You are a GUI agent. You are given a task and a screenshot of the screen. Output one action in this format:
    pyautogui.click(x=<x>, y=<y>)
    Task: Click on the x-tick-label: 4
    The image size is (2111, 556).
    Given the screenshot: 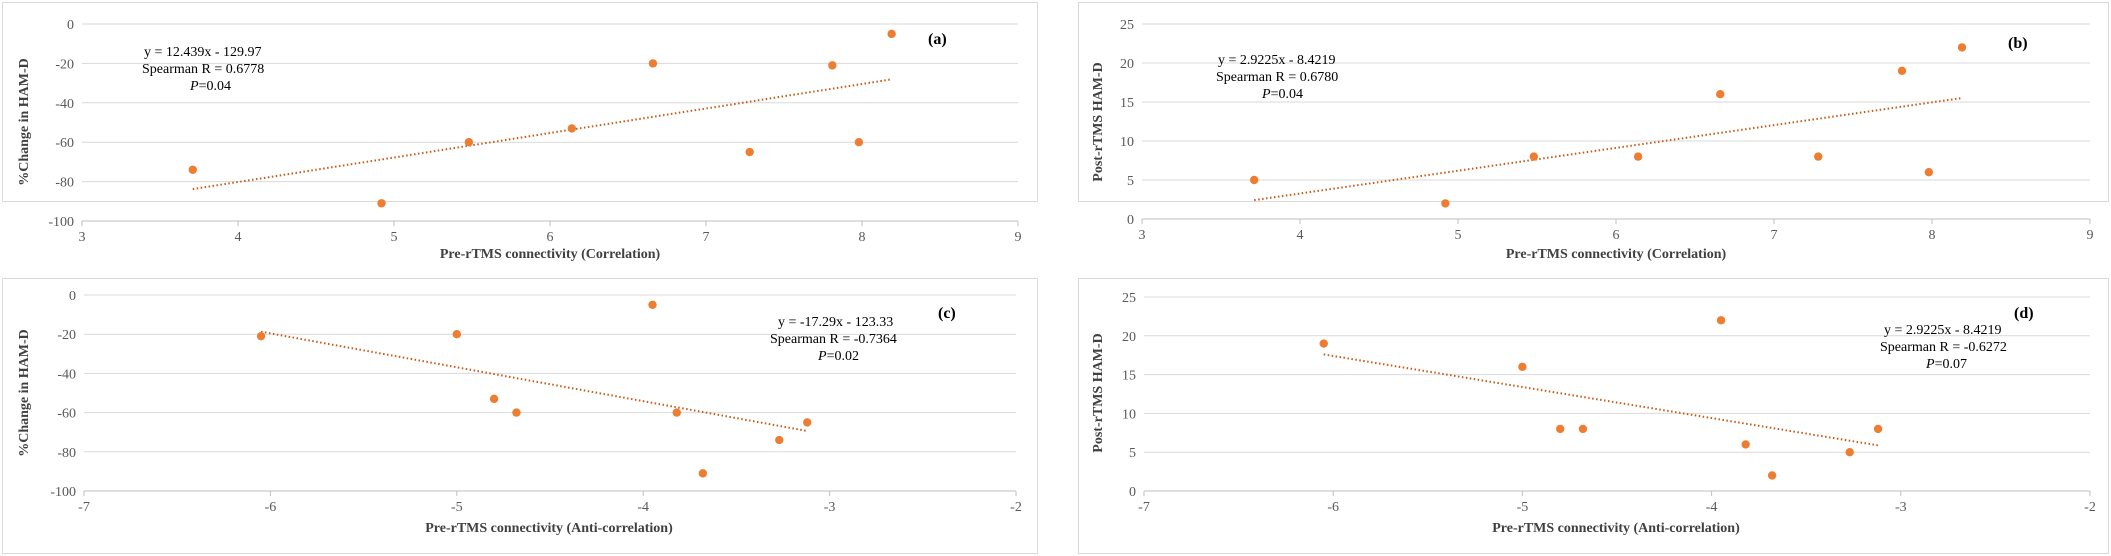 What is the action you would take?
    pyautogui.click(x=238, y=237)
    